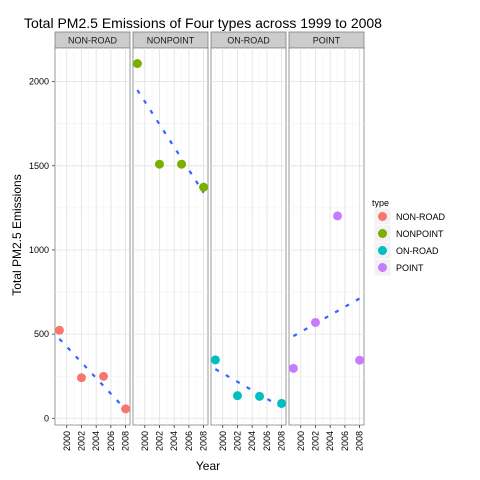  Describe the element at coordinates (248, 41) in the screenshot. I see `facet-strip-label: ON-ROAD` at that location.